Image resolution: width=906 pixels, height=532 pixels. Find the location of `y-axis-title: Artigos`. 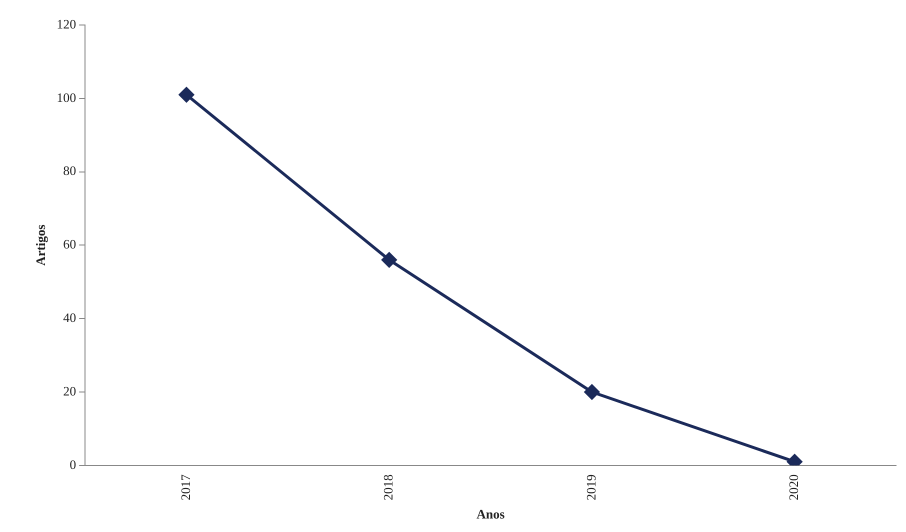

y-axis-title: Artigos is located at coordinates (40, 245).